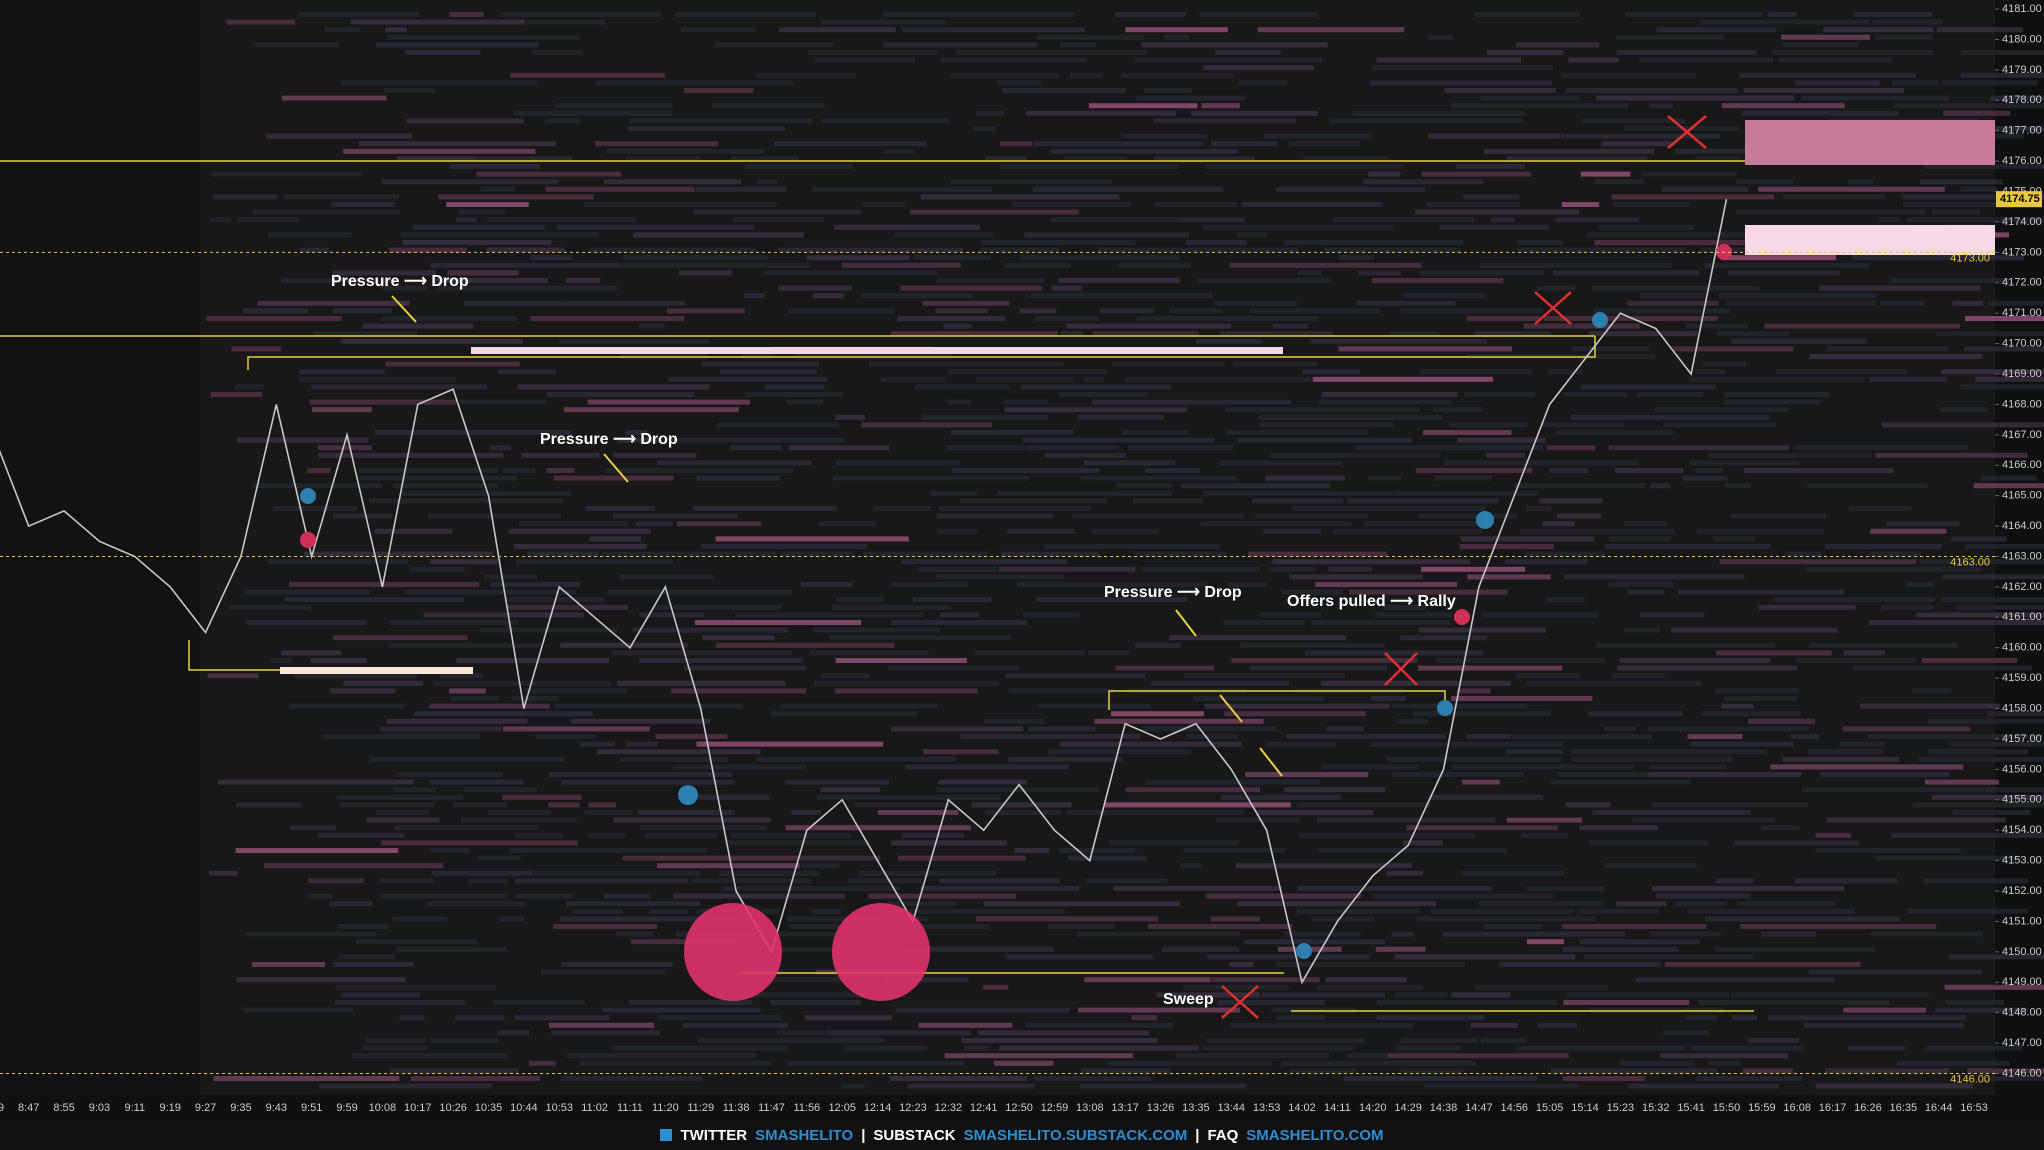 Image resolution: width=2044 pixels, height=1150 pixels. I want to click on time-axis-bg, so click(997, 1107).